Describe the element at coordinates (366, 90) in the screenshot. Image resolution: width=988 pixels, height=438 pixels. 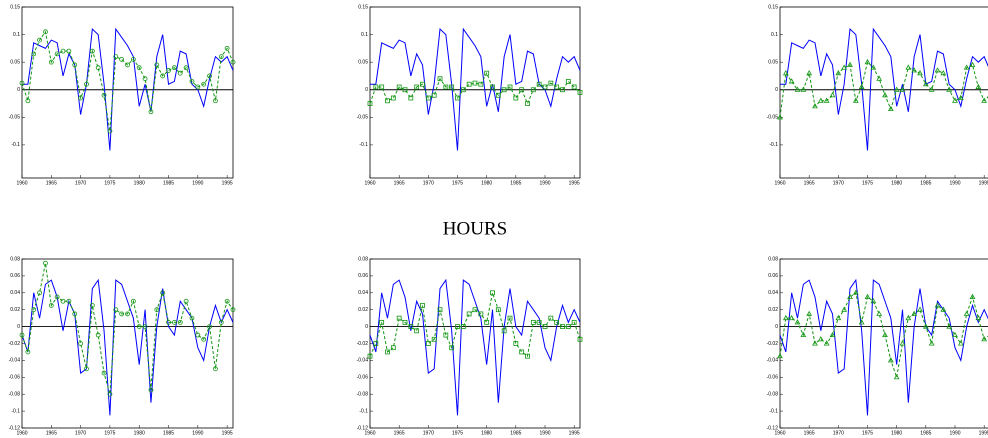
I see `y-tick-label: 0` at that location.